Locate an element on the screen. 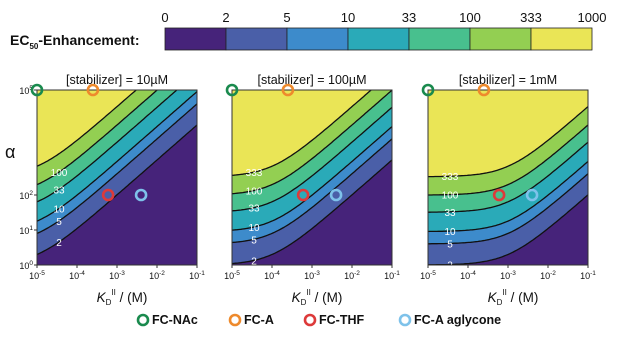  colorbar-tick-label: 0 is located at coordinates (164, 17).